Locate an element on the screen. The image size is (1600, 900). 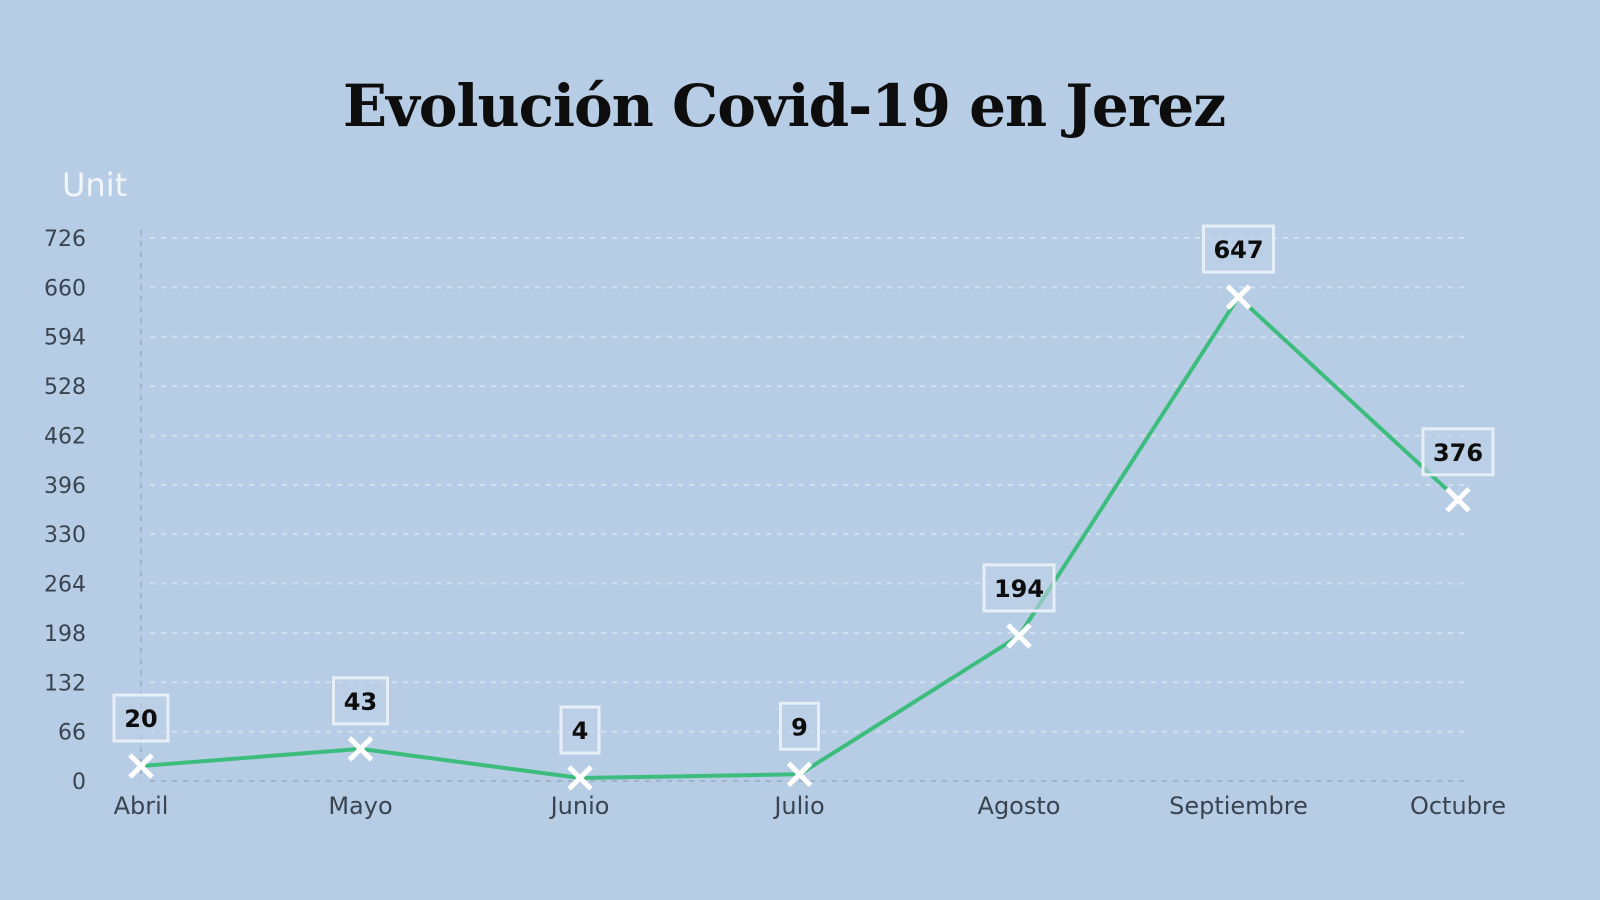
chart-title: Evolución Covid-19 en Jerez is located at coordinates (784, 106).